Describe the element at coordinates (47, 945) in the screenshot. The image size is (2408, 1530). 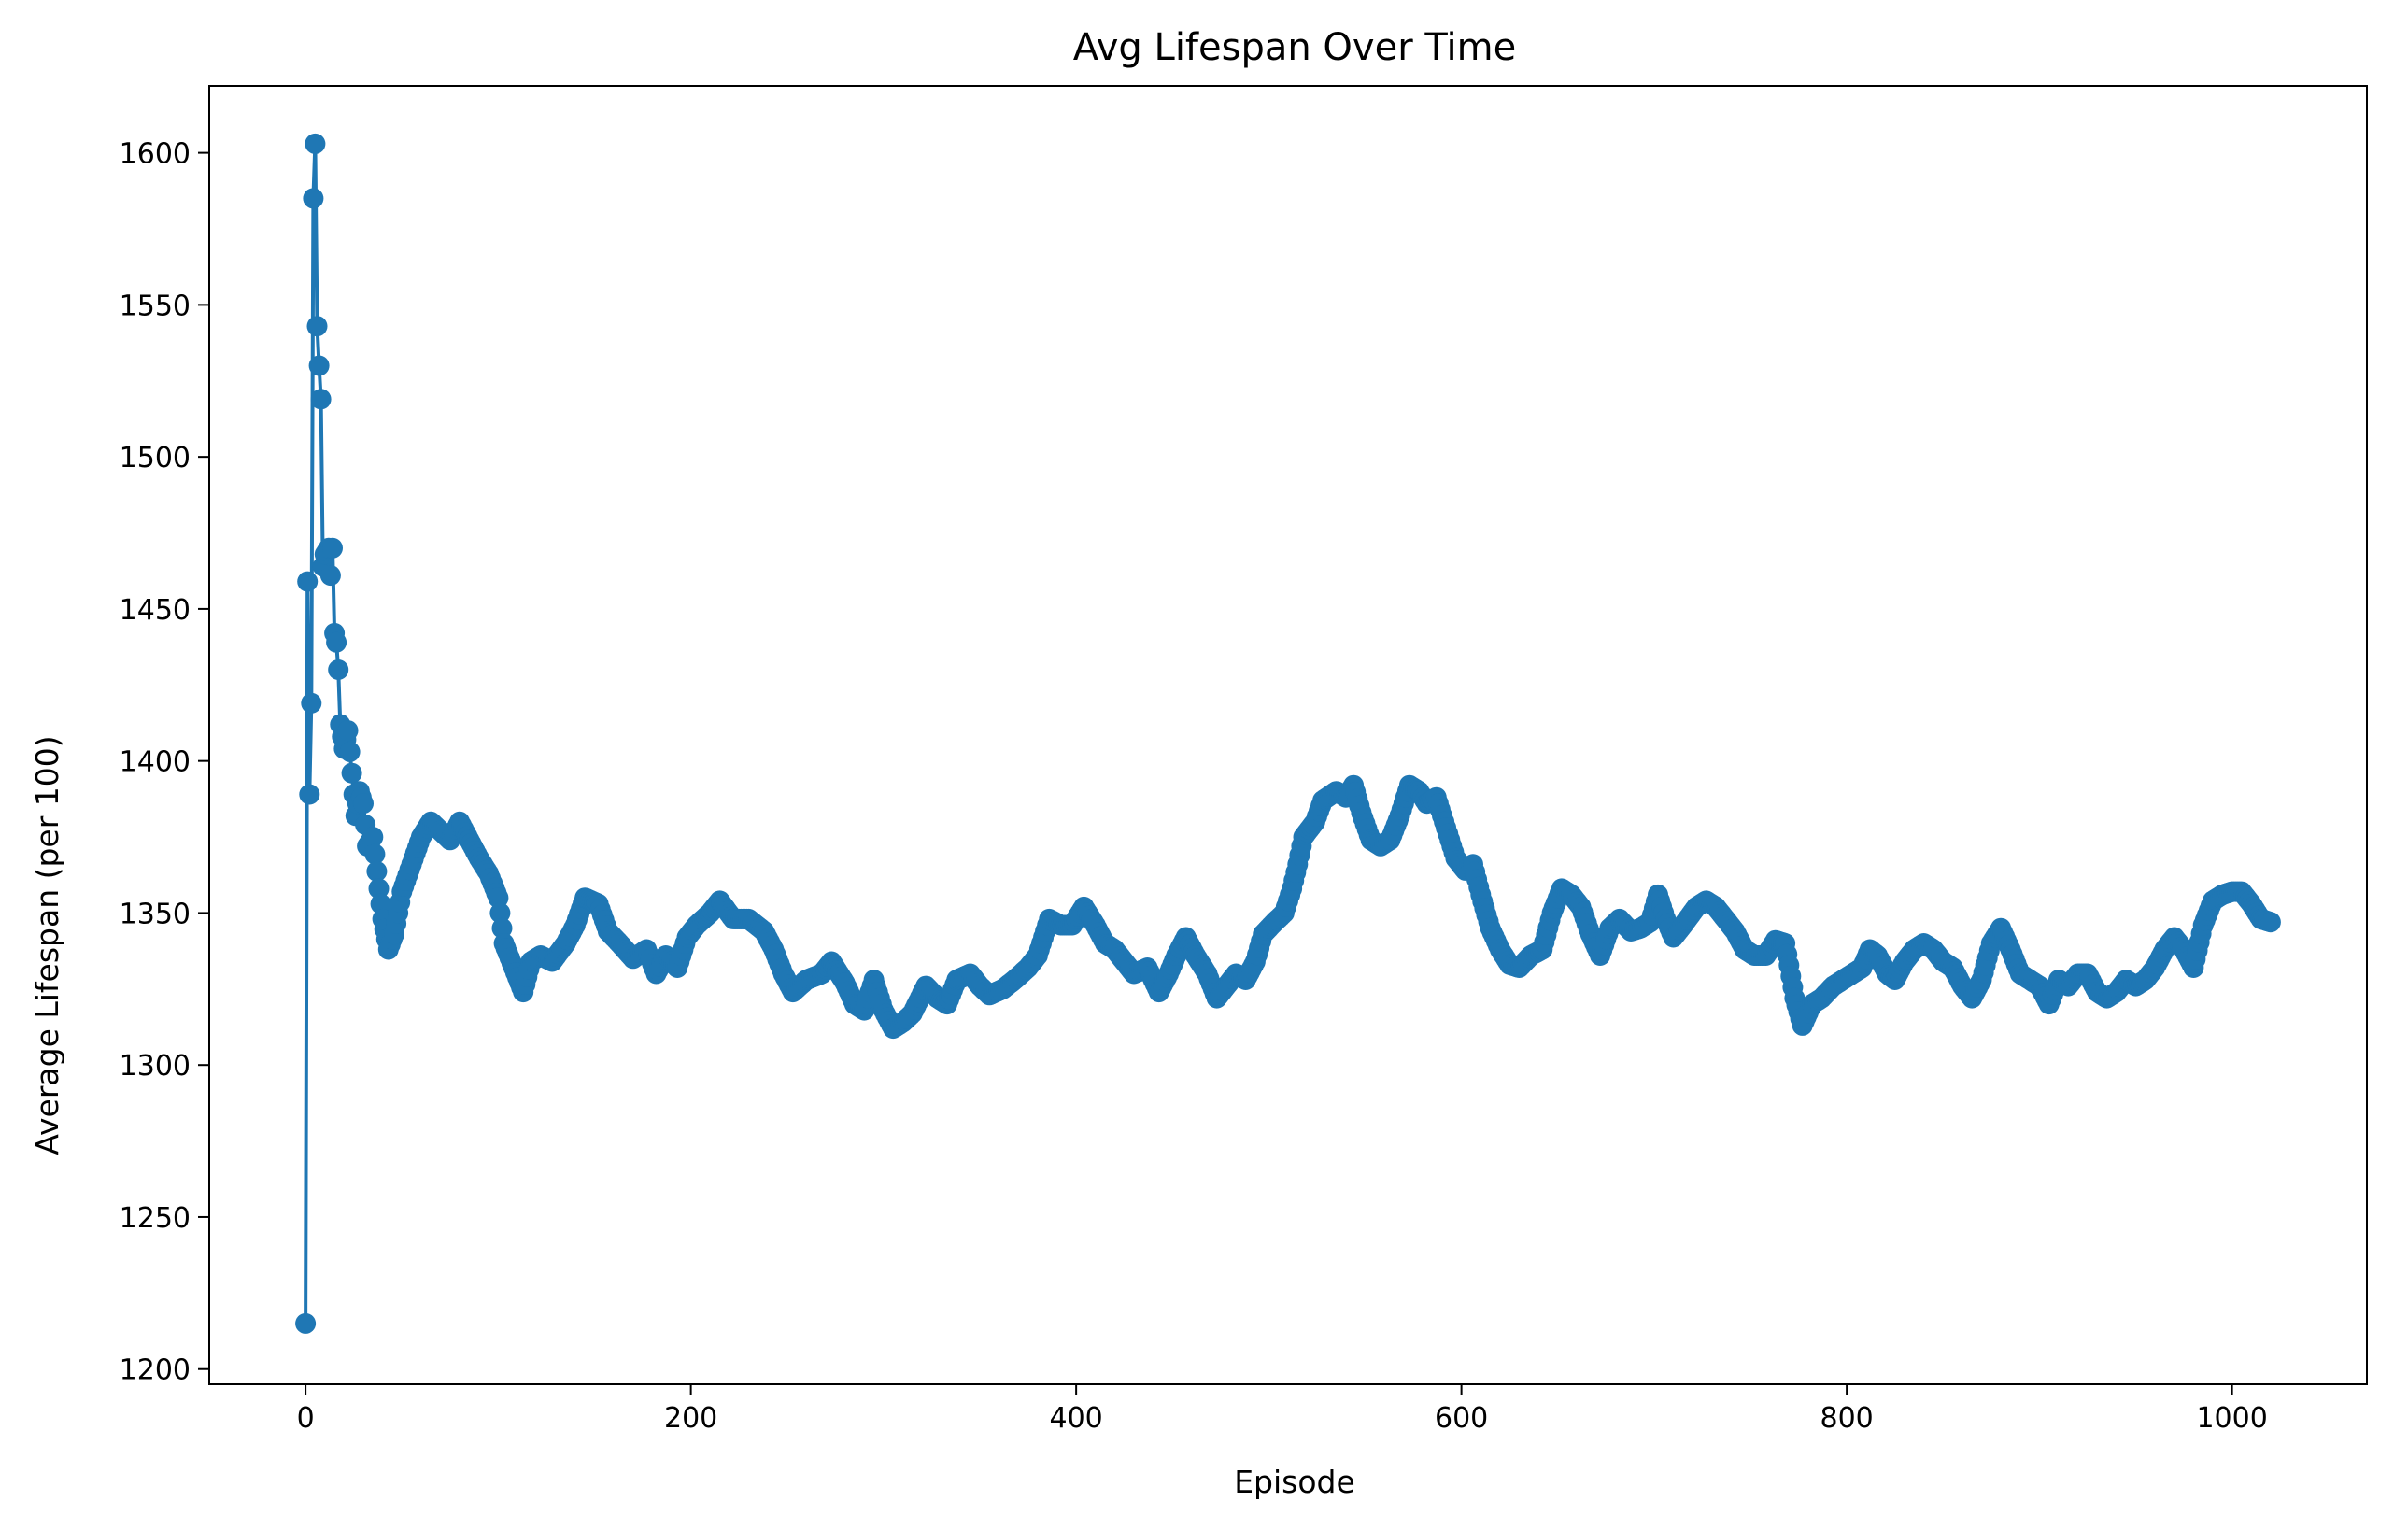
I see `y-axis-label: Average Lifespan (per 100)` at that location.